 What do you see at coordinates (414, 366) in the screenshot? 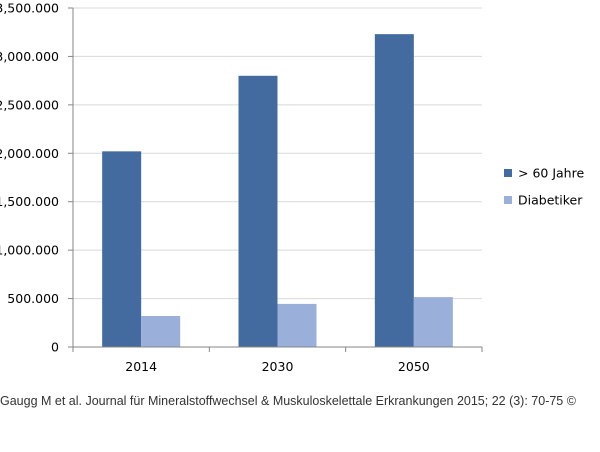
I see `x-tick-label: 2050` at bounding box center [414, 366].